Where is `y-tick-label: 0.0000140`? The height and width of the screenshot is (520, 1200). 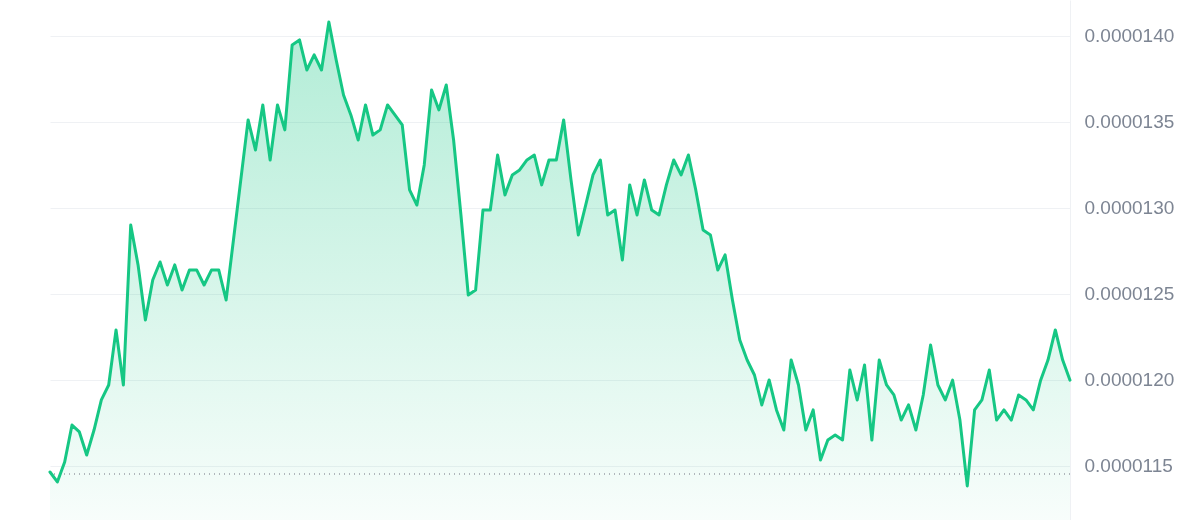 y-tick-label: 0.0000140 is located at coordinates (1129, 36).